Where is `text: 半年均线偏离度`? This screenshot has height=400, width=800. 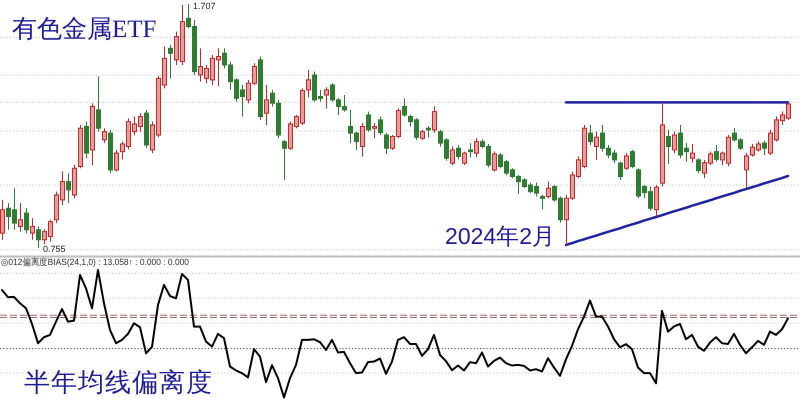 text: 半年均线偏离度 is located at coordinates (118, 382).